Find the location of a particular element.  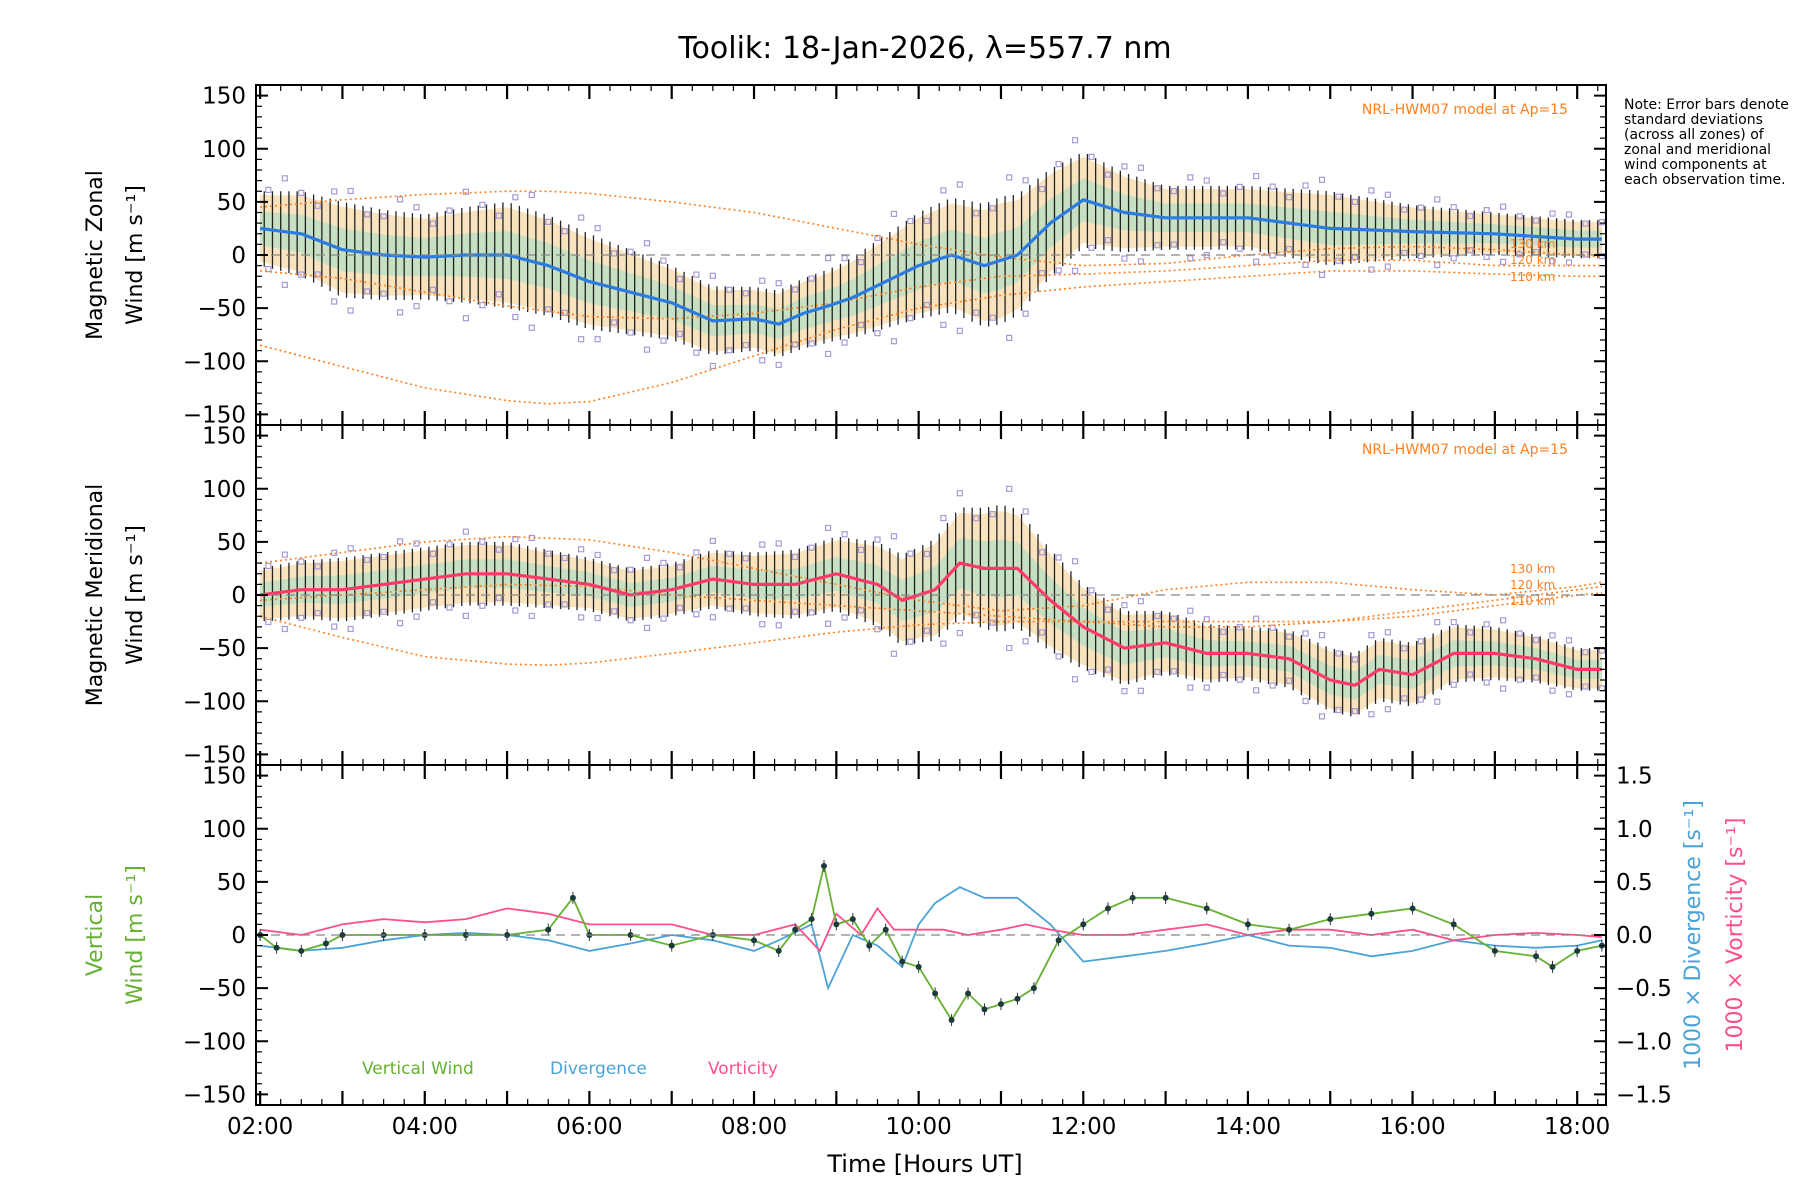

vorticity-axis-label: 1000 × Vorticity [s⁻¹] is located at coordinates (1735, 935).